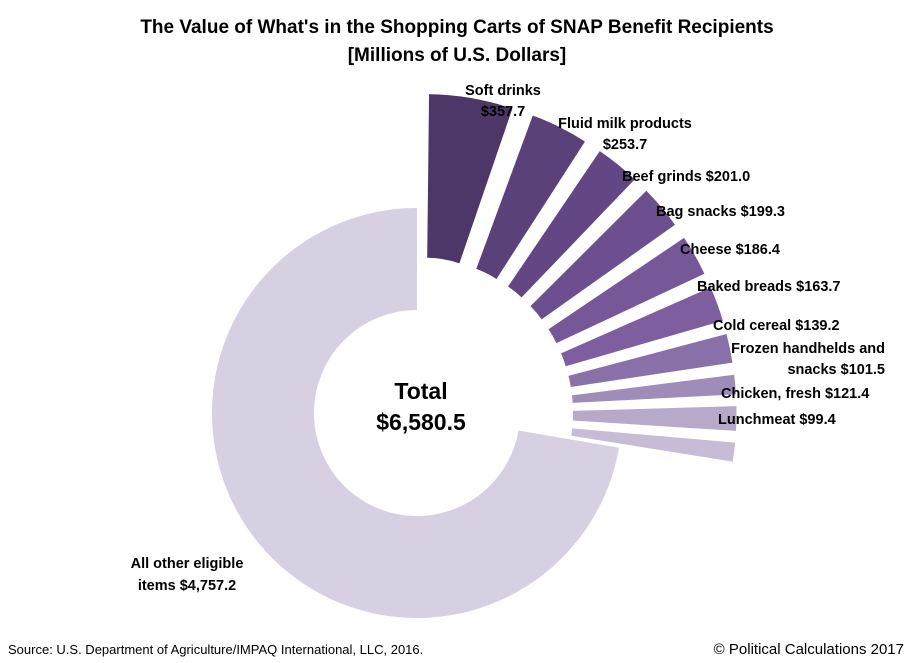 This screenshot has width=914, height=663. I want to click on label-line: Soft drinks, so click(503, 91).